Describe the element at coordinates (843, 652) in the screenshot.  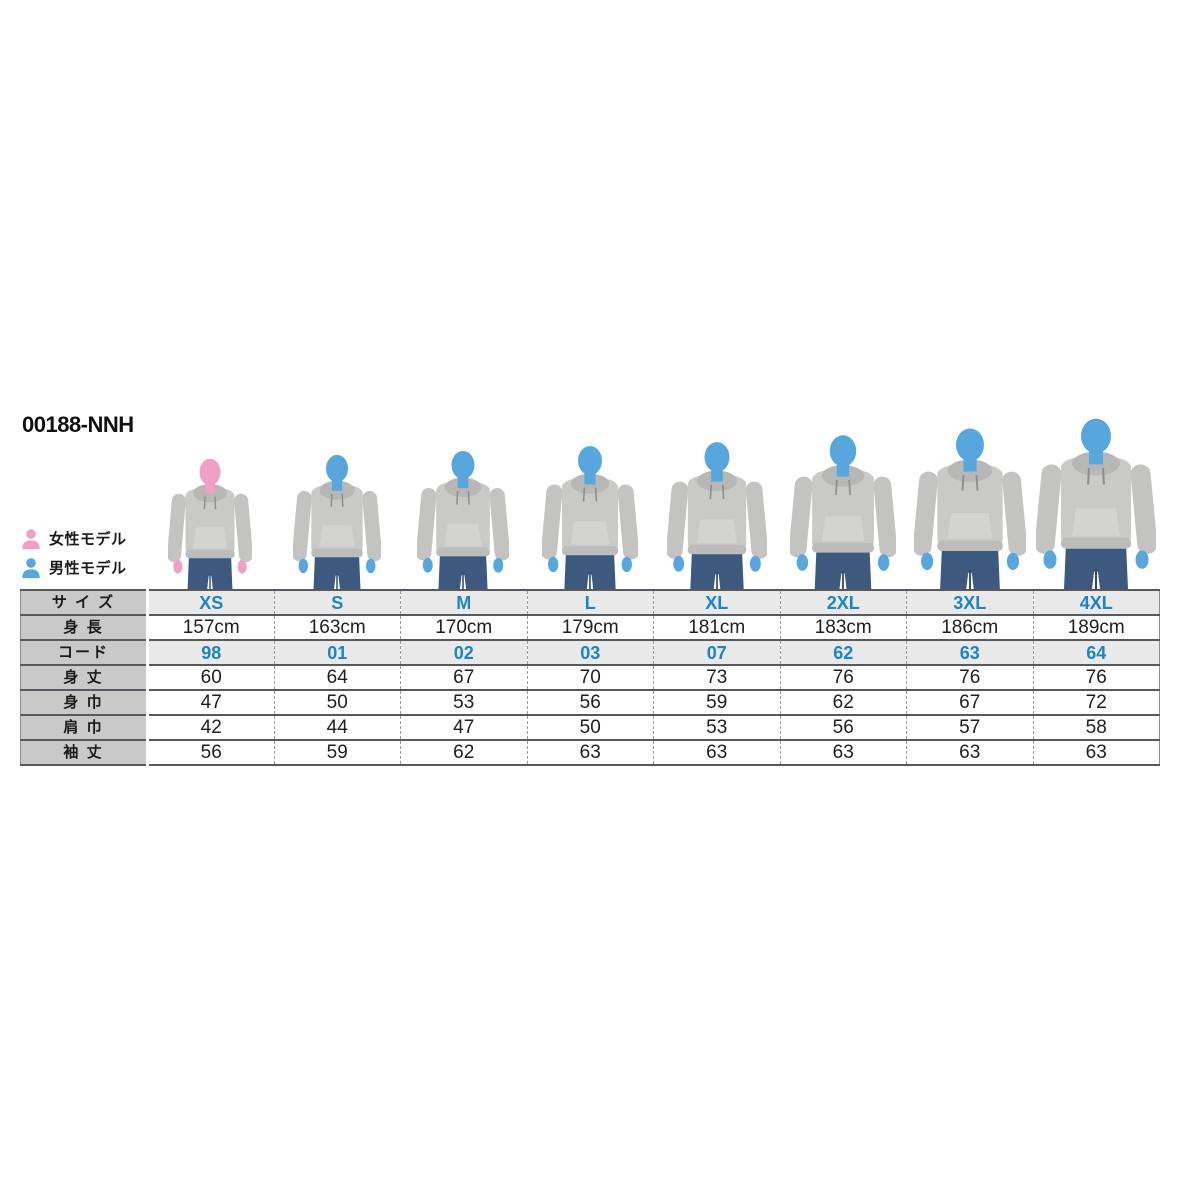
I see `row-code-cell-2xl: 62` at that location.